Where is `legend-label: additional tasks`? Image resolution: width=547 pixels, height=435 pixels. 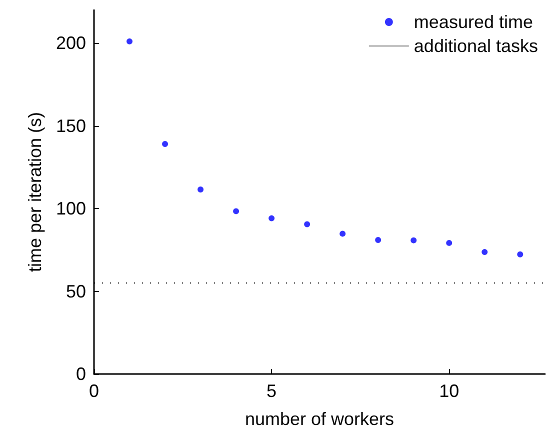
legend-label: additional tasks is located at coordinates (476, 46).